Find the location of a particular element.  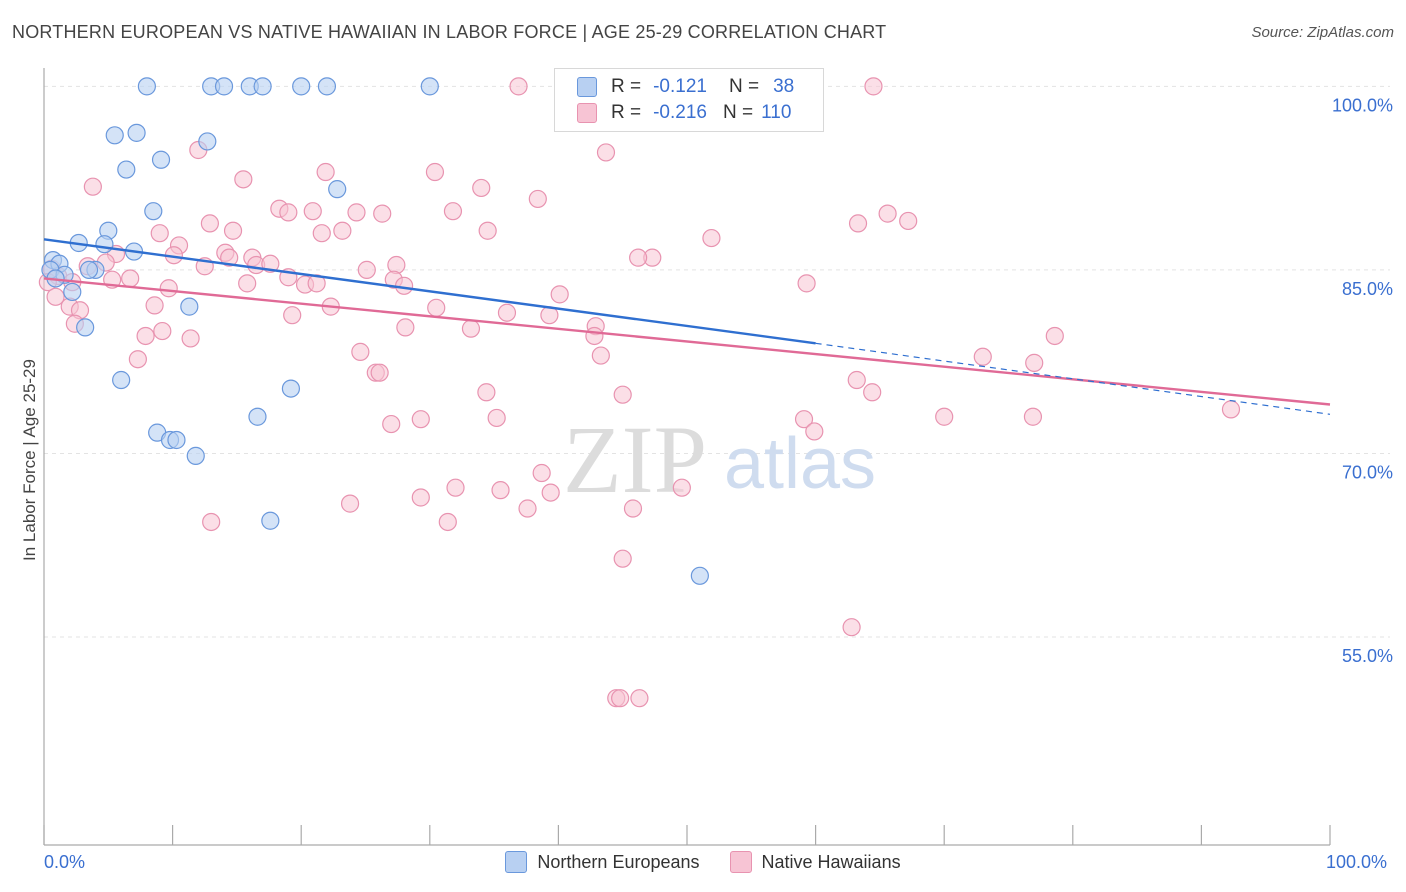

legend-row-native-hawaiians: R = -0.216 N = 110 is located at coordinates (684, 113).